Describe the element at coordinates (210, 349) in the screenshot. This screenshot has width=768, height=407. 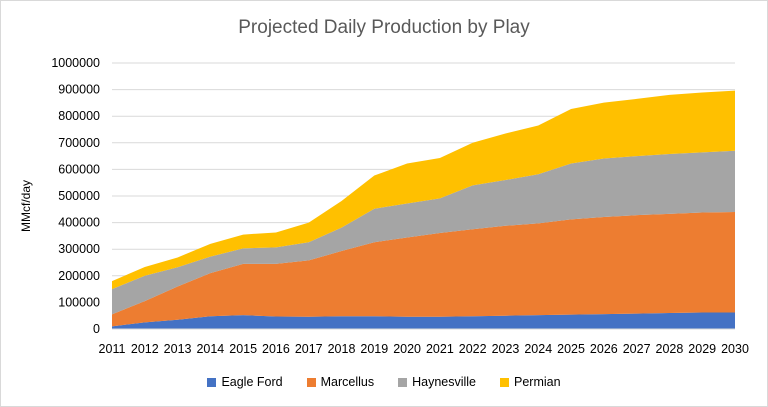
I see `x-tick-label: 2014` at that location.